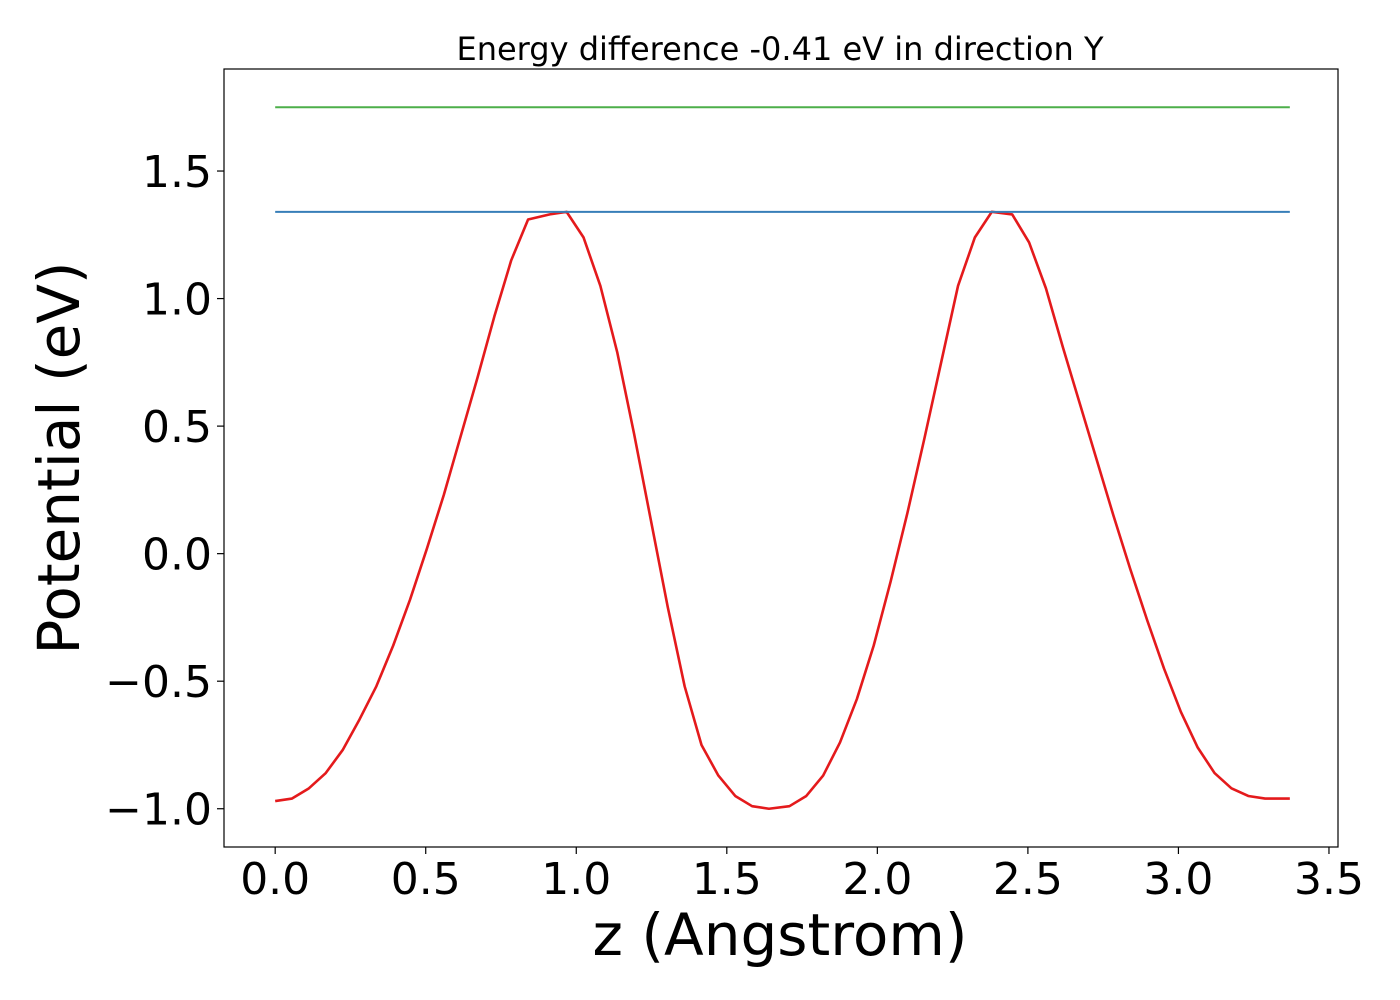 Image resolution: width=1400 pixels, height=1000 pixels. Describe the element at coordinates (158, 682) in the screenshot. I see `y-tick-label: −0.5` at that location.